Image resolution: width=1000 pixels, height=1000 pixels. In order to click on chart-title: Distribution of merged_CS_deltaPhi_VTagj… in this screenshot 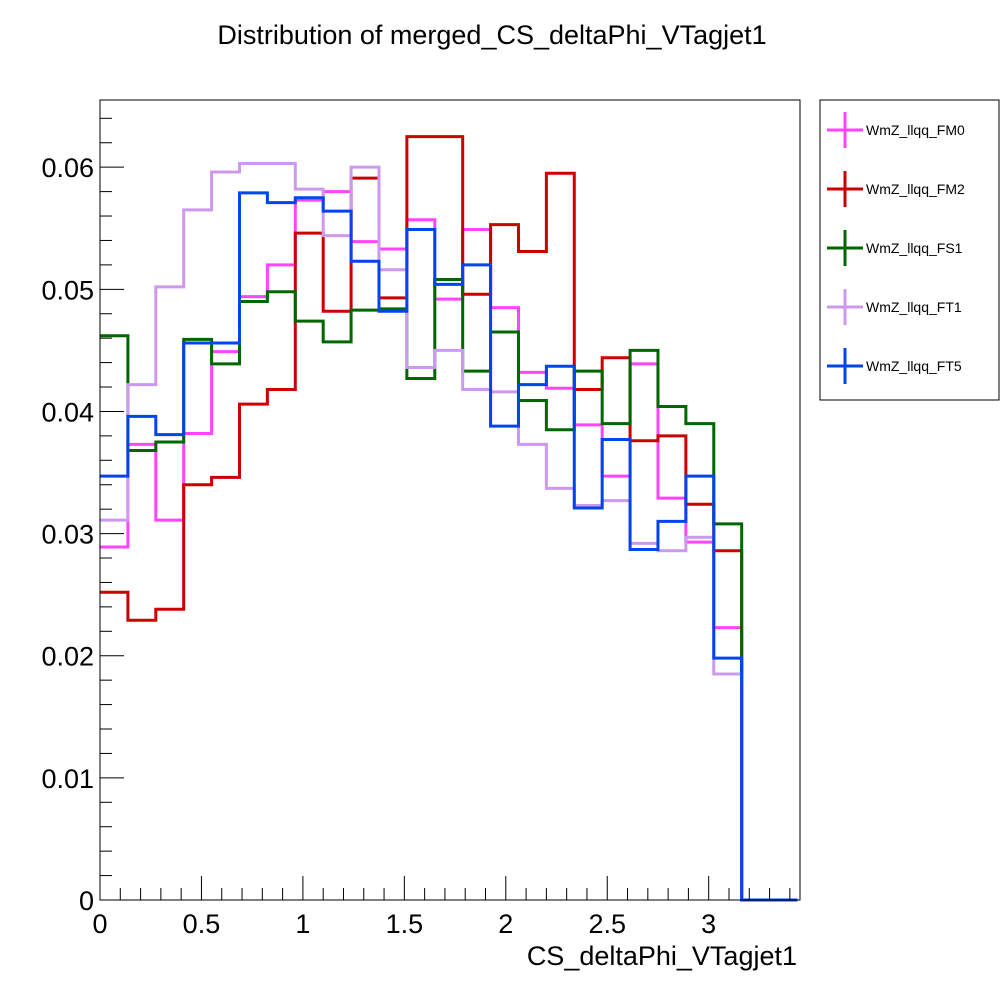, I will do `click(491, 35)`.